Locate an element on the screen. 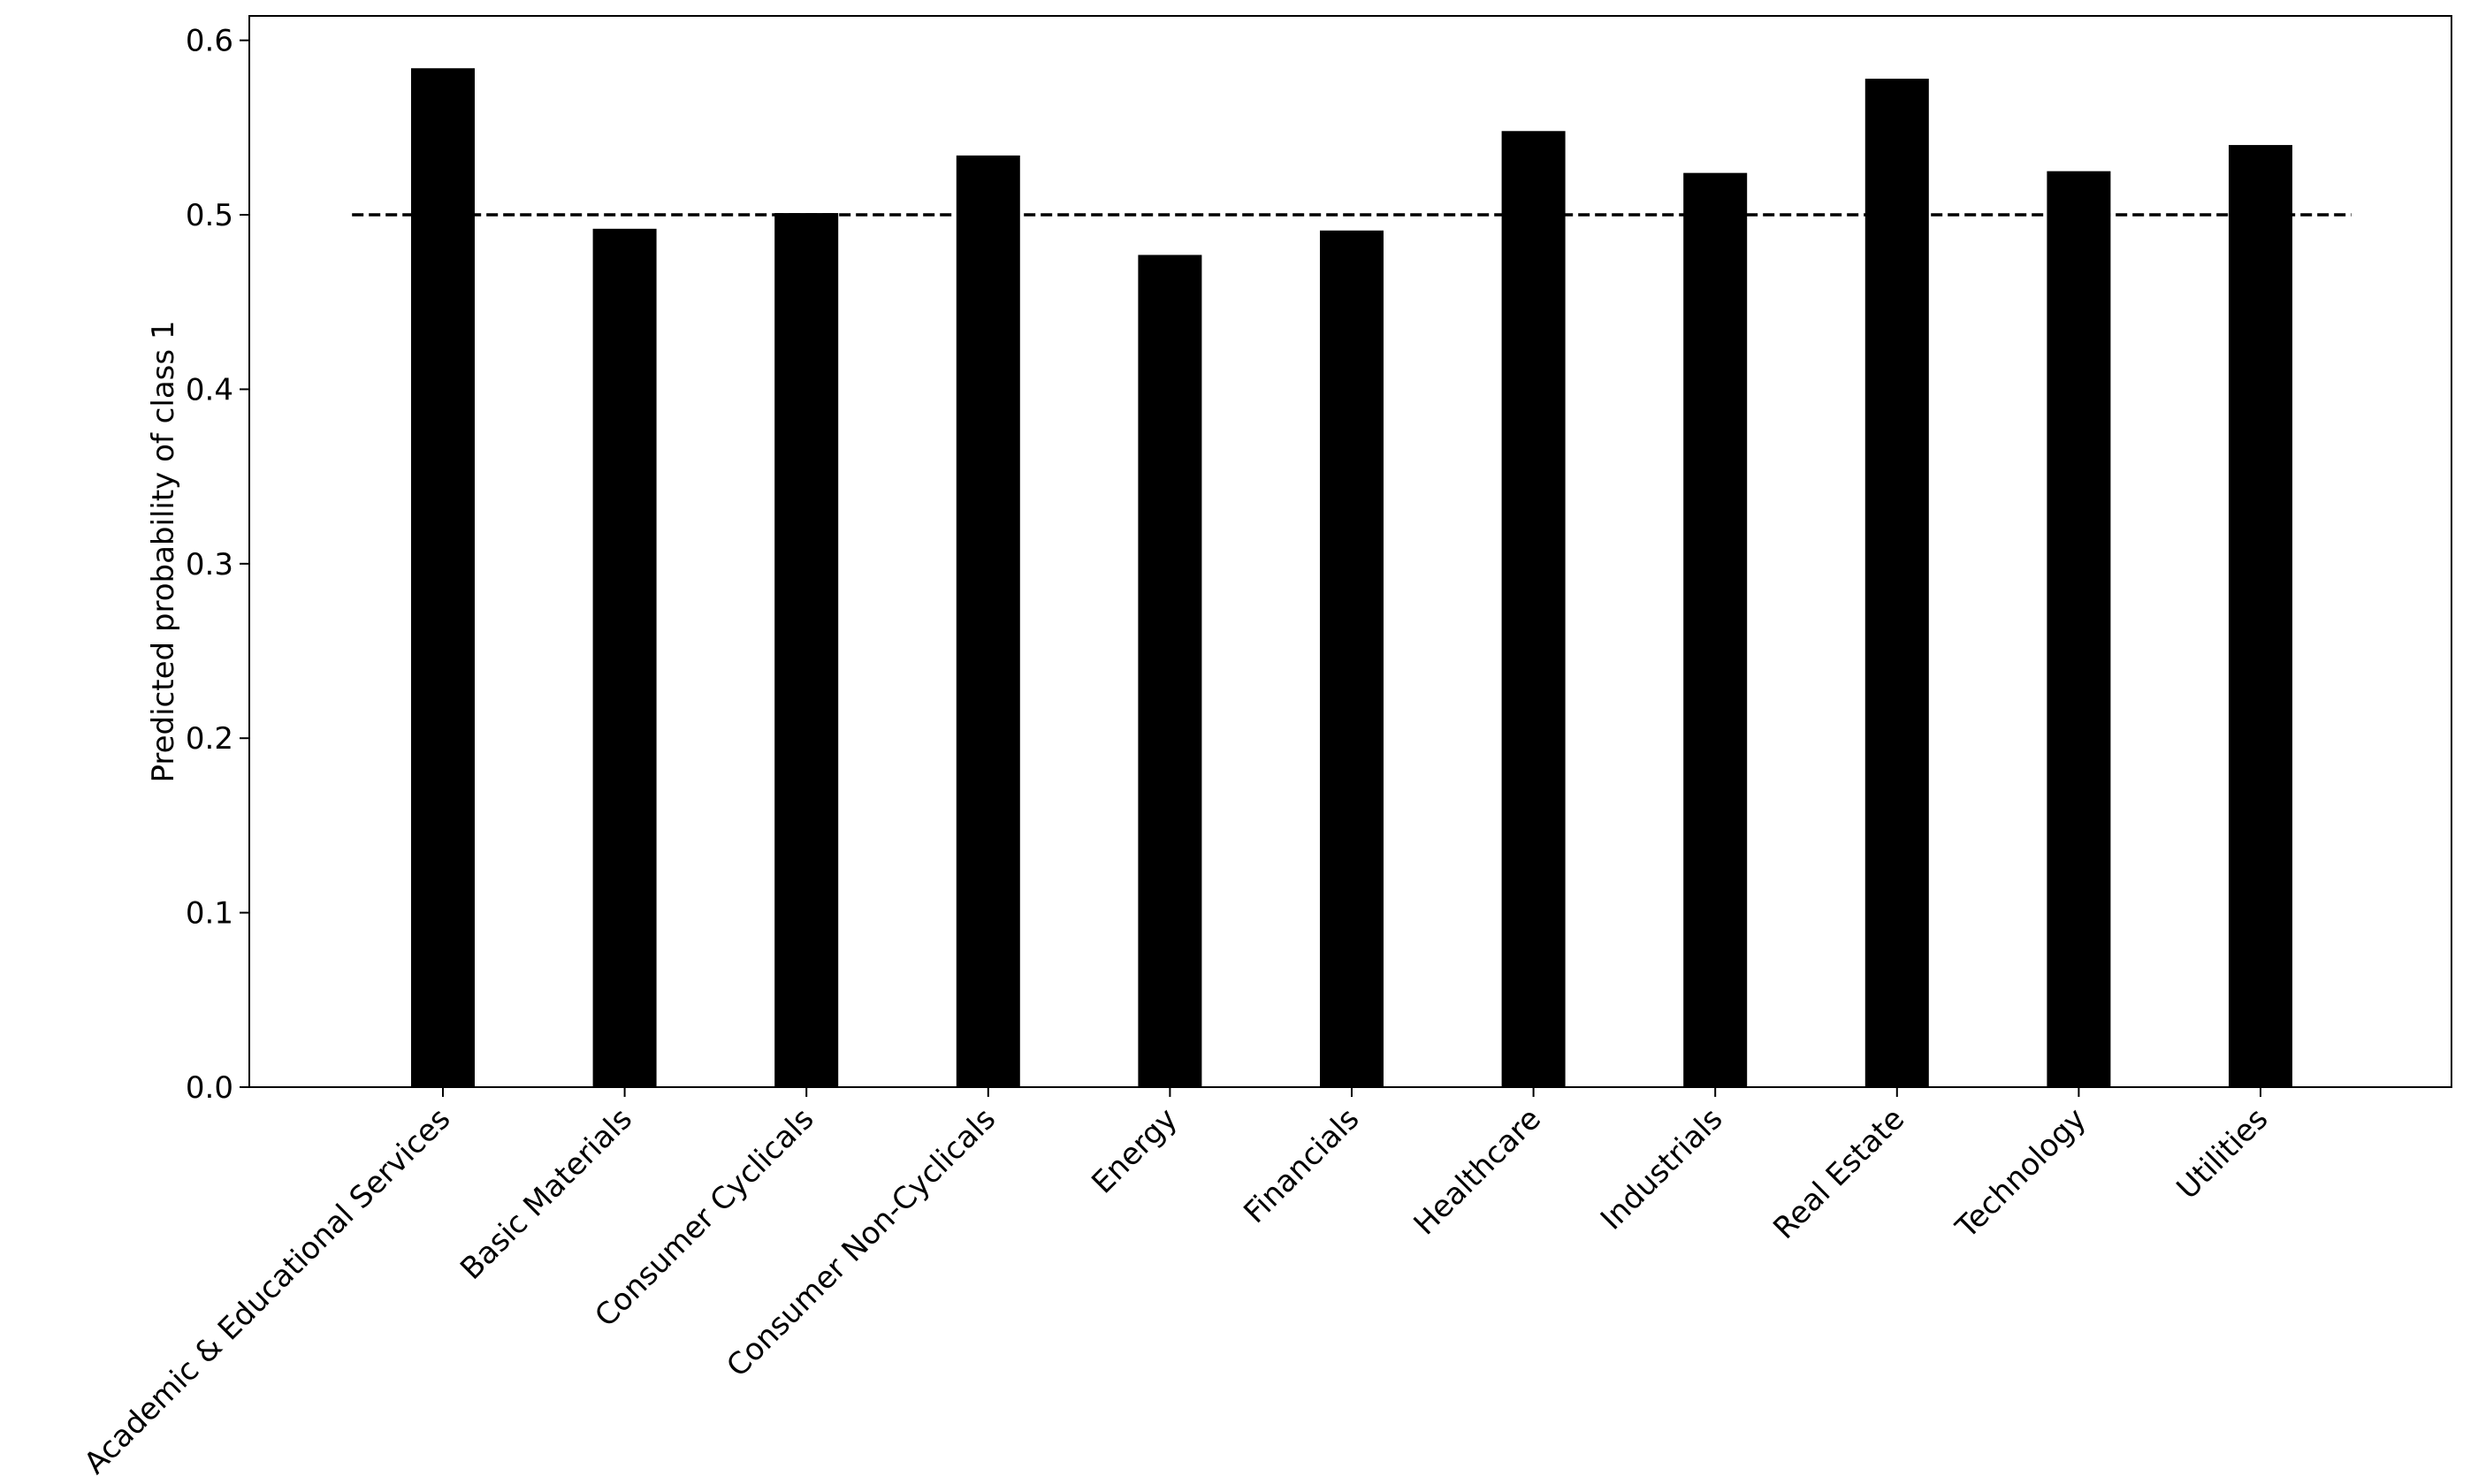  y-axis-label: Predicted probability of class 1 is located at coordinates (163, 551).